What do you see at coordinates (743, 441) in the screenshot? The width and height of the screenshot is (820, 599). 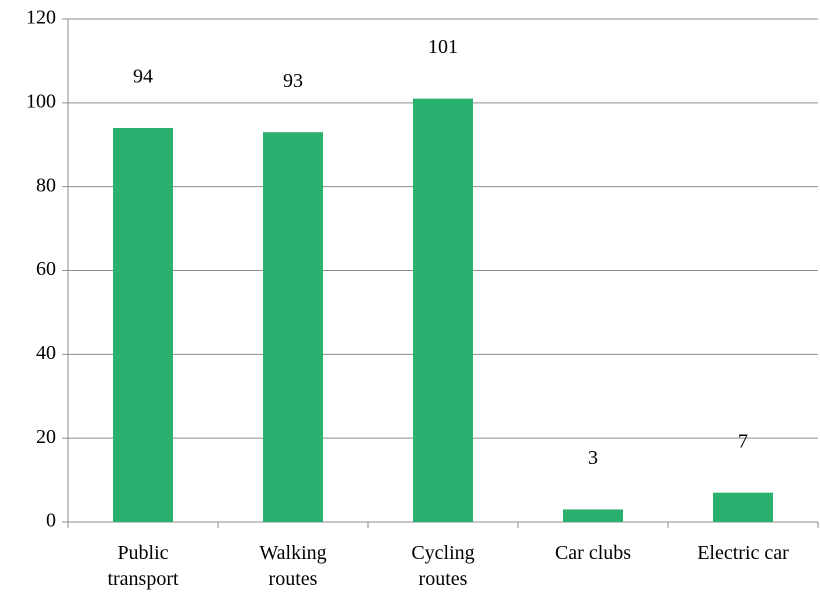 I see `data-label: 7` at bounding box center [743, 441].